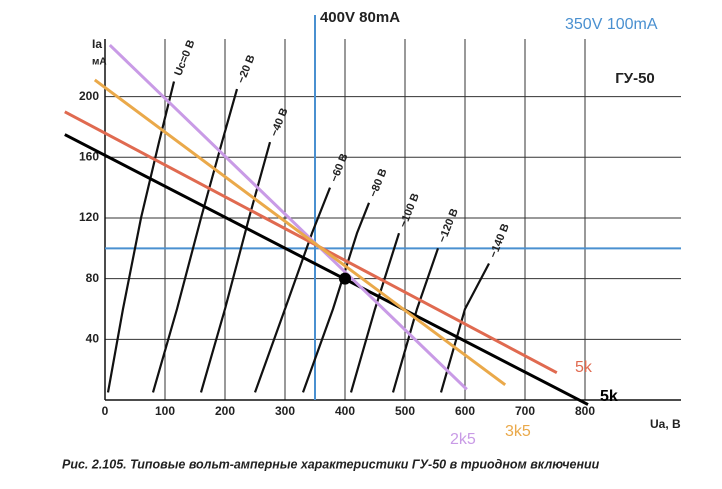 This screenshot has height=489, width=722. Describe the element at coordinates (105, 411) in the screenshot. I see `x-tick-label: 0` at that location.